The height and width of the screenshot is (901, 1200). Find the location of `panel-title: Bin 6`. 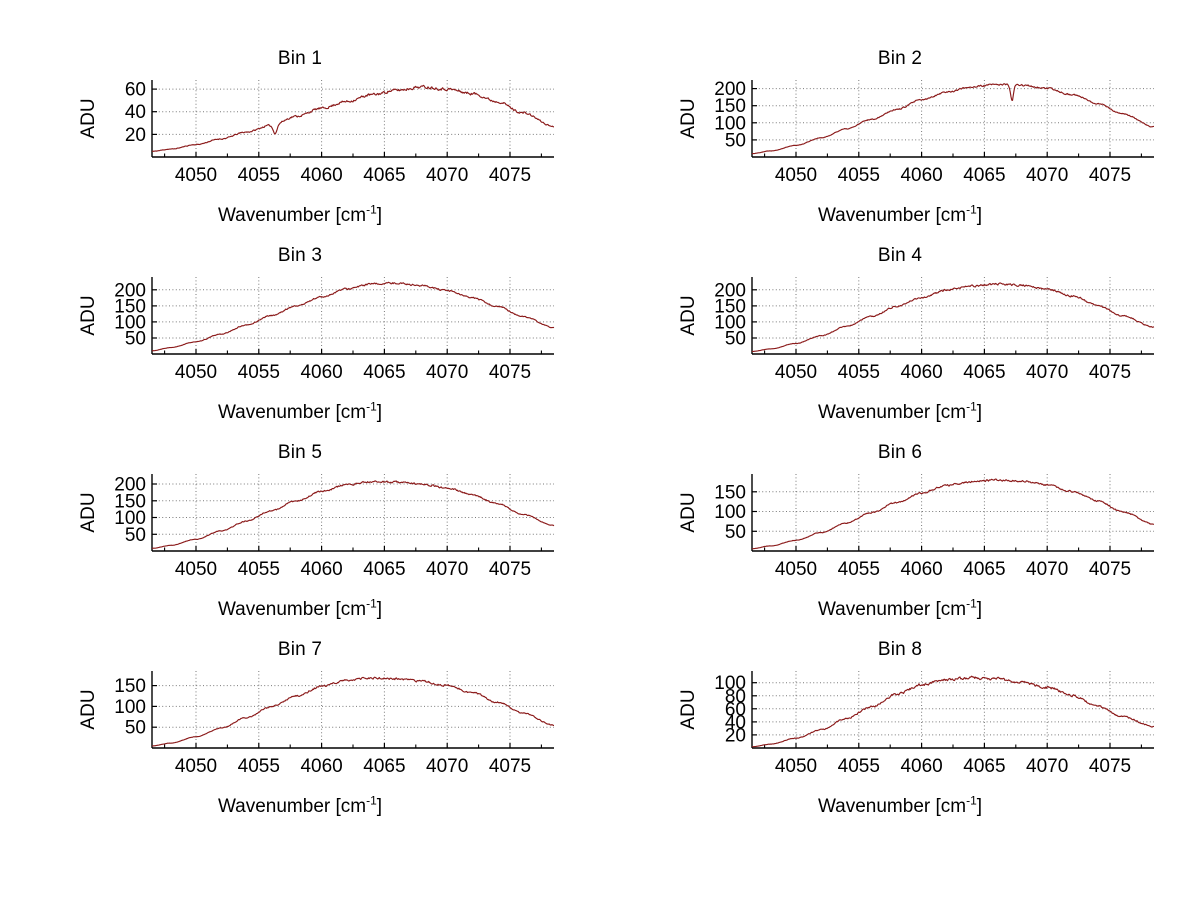

panel-title: Bin 6 is located at coordinates (900, 452).